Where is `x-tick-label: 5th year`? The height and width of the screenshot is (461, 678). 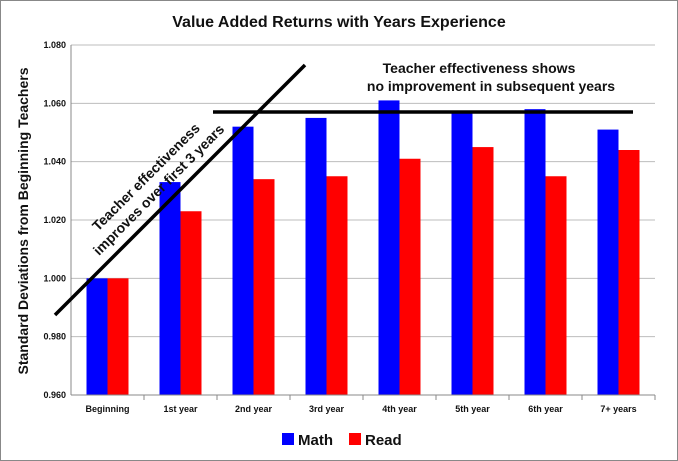
x-tick-label: 5th year is located at coordinates (472, 409).